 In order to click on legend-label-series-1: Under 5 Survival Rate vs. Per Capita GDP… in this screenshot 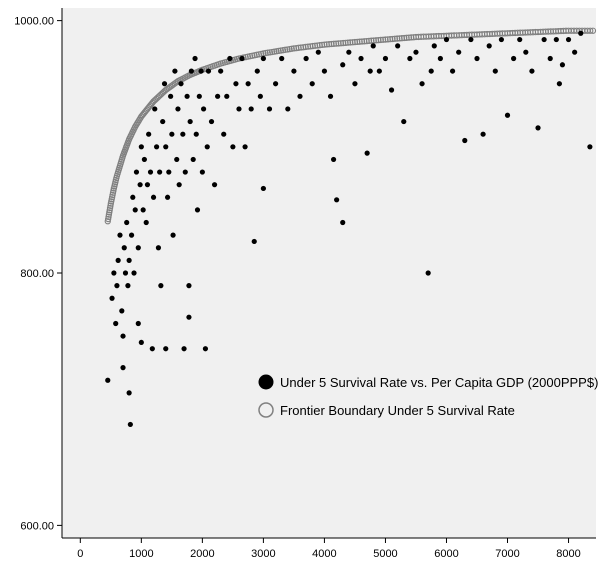, I will do `click(439, 382)`.